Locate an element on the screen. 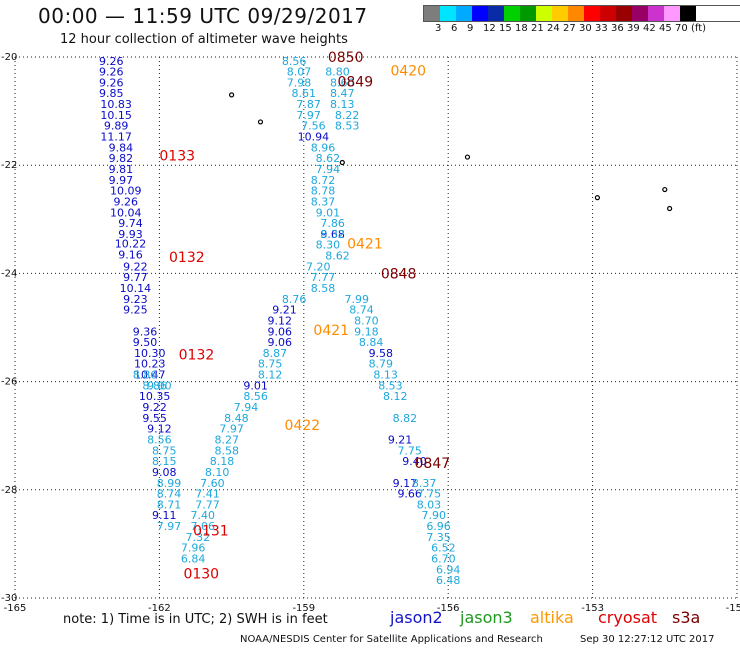 This screenshot has width=740, height=650. wave-height-label: 8.22 is located at coordinates (347, 115).